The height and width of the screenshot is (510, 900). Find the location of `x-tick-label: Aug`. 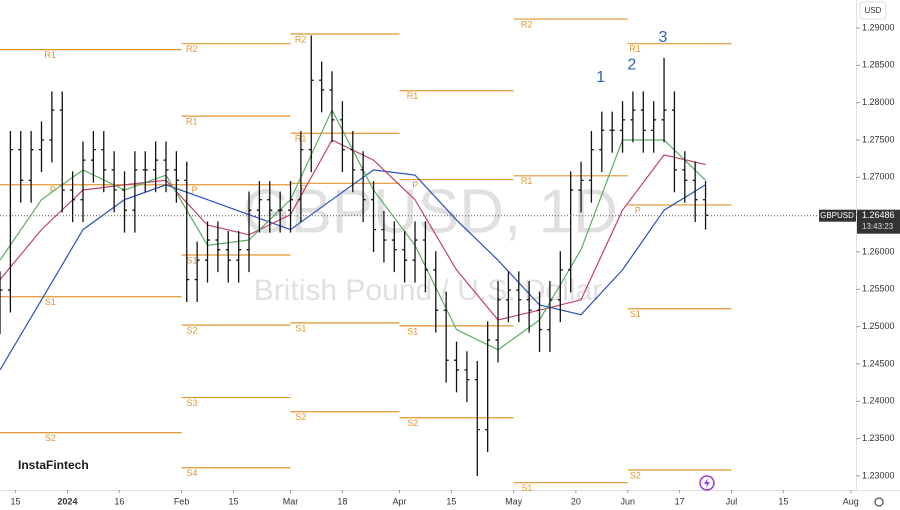

x-tick-label: Aug is located at coordinates (851, 501).